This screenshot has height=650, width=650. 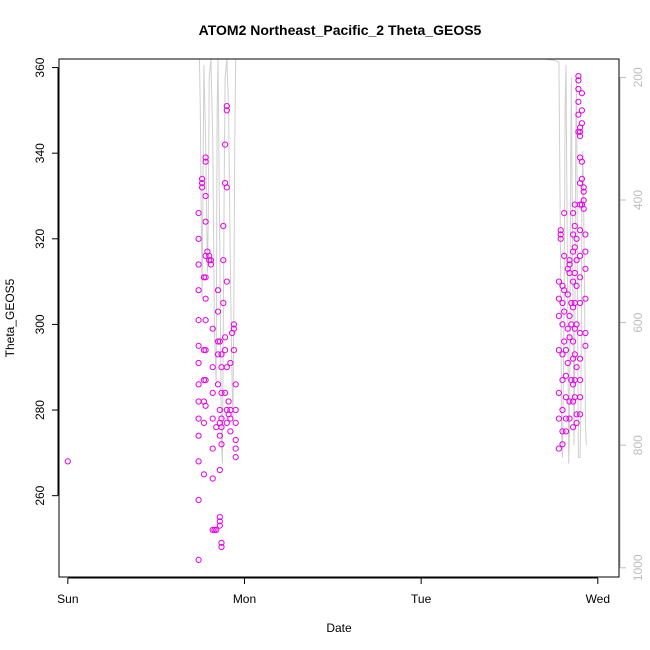 I want to click on x-tick-label: Tue, so click(x=421, y=599).